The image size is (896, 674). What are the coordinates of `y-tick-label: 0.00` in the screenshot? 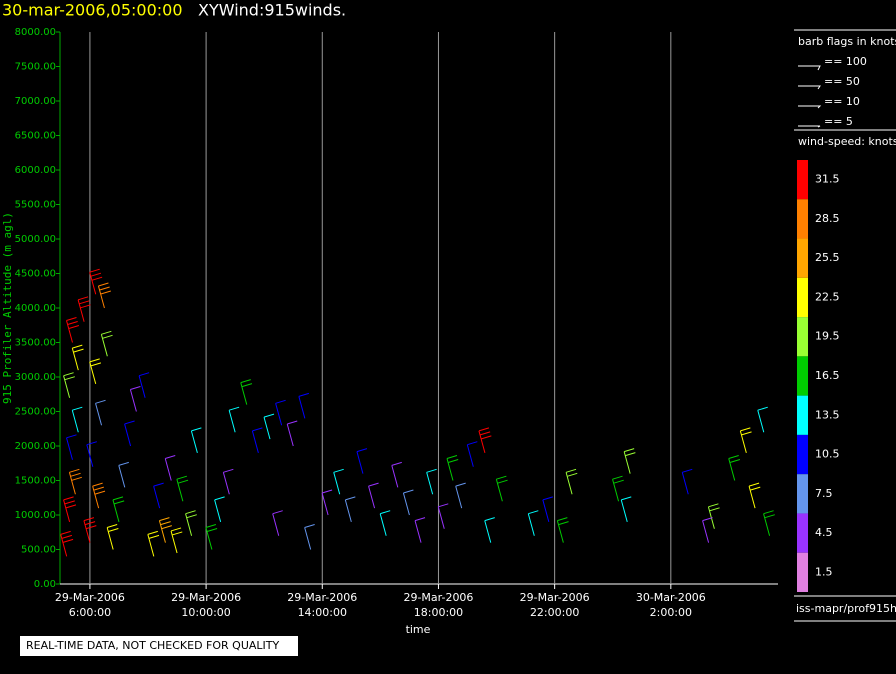 It's located at (45, 584).